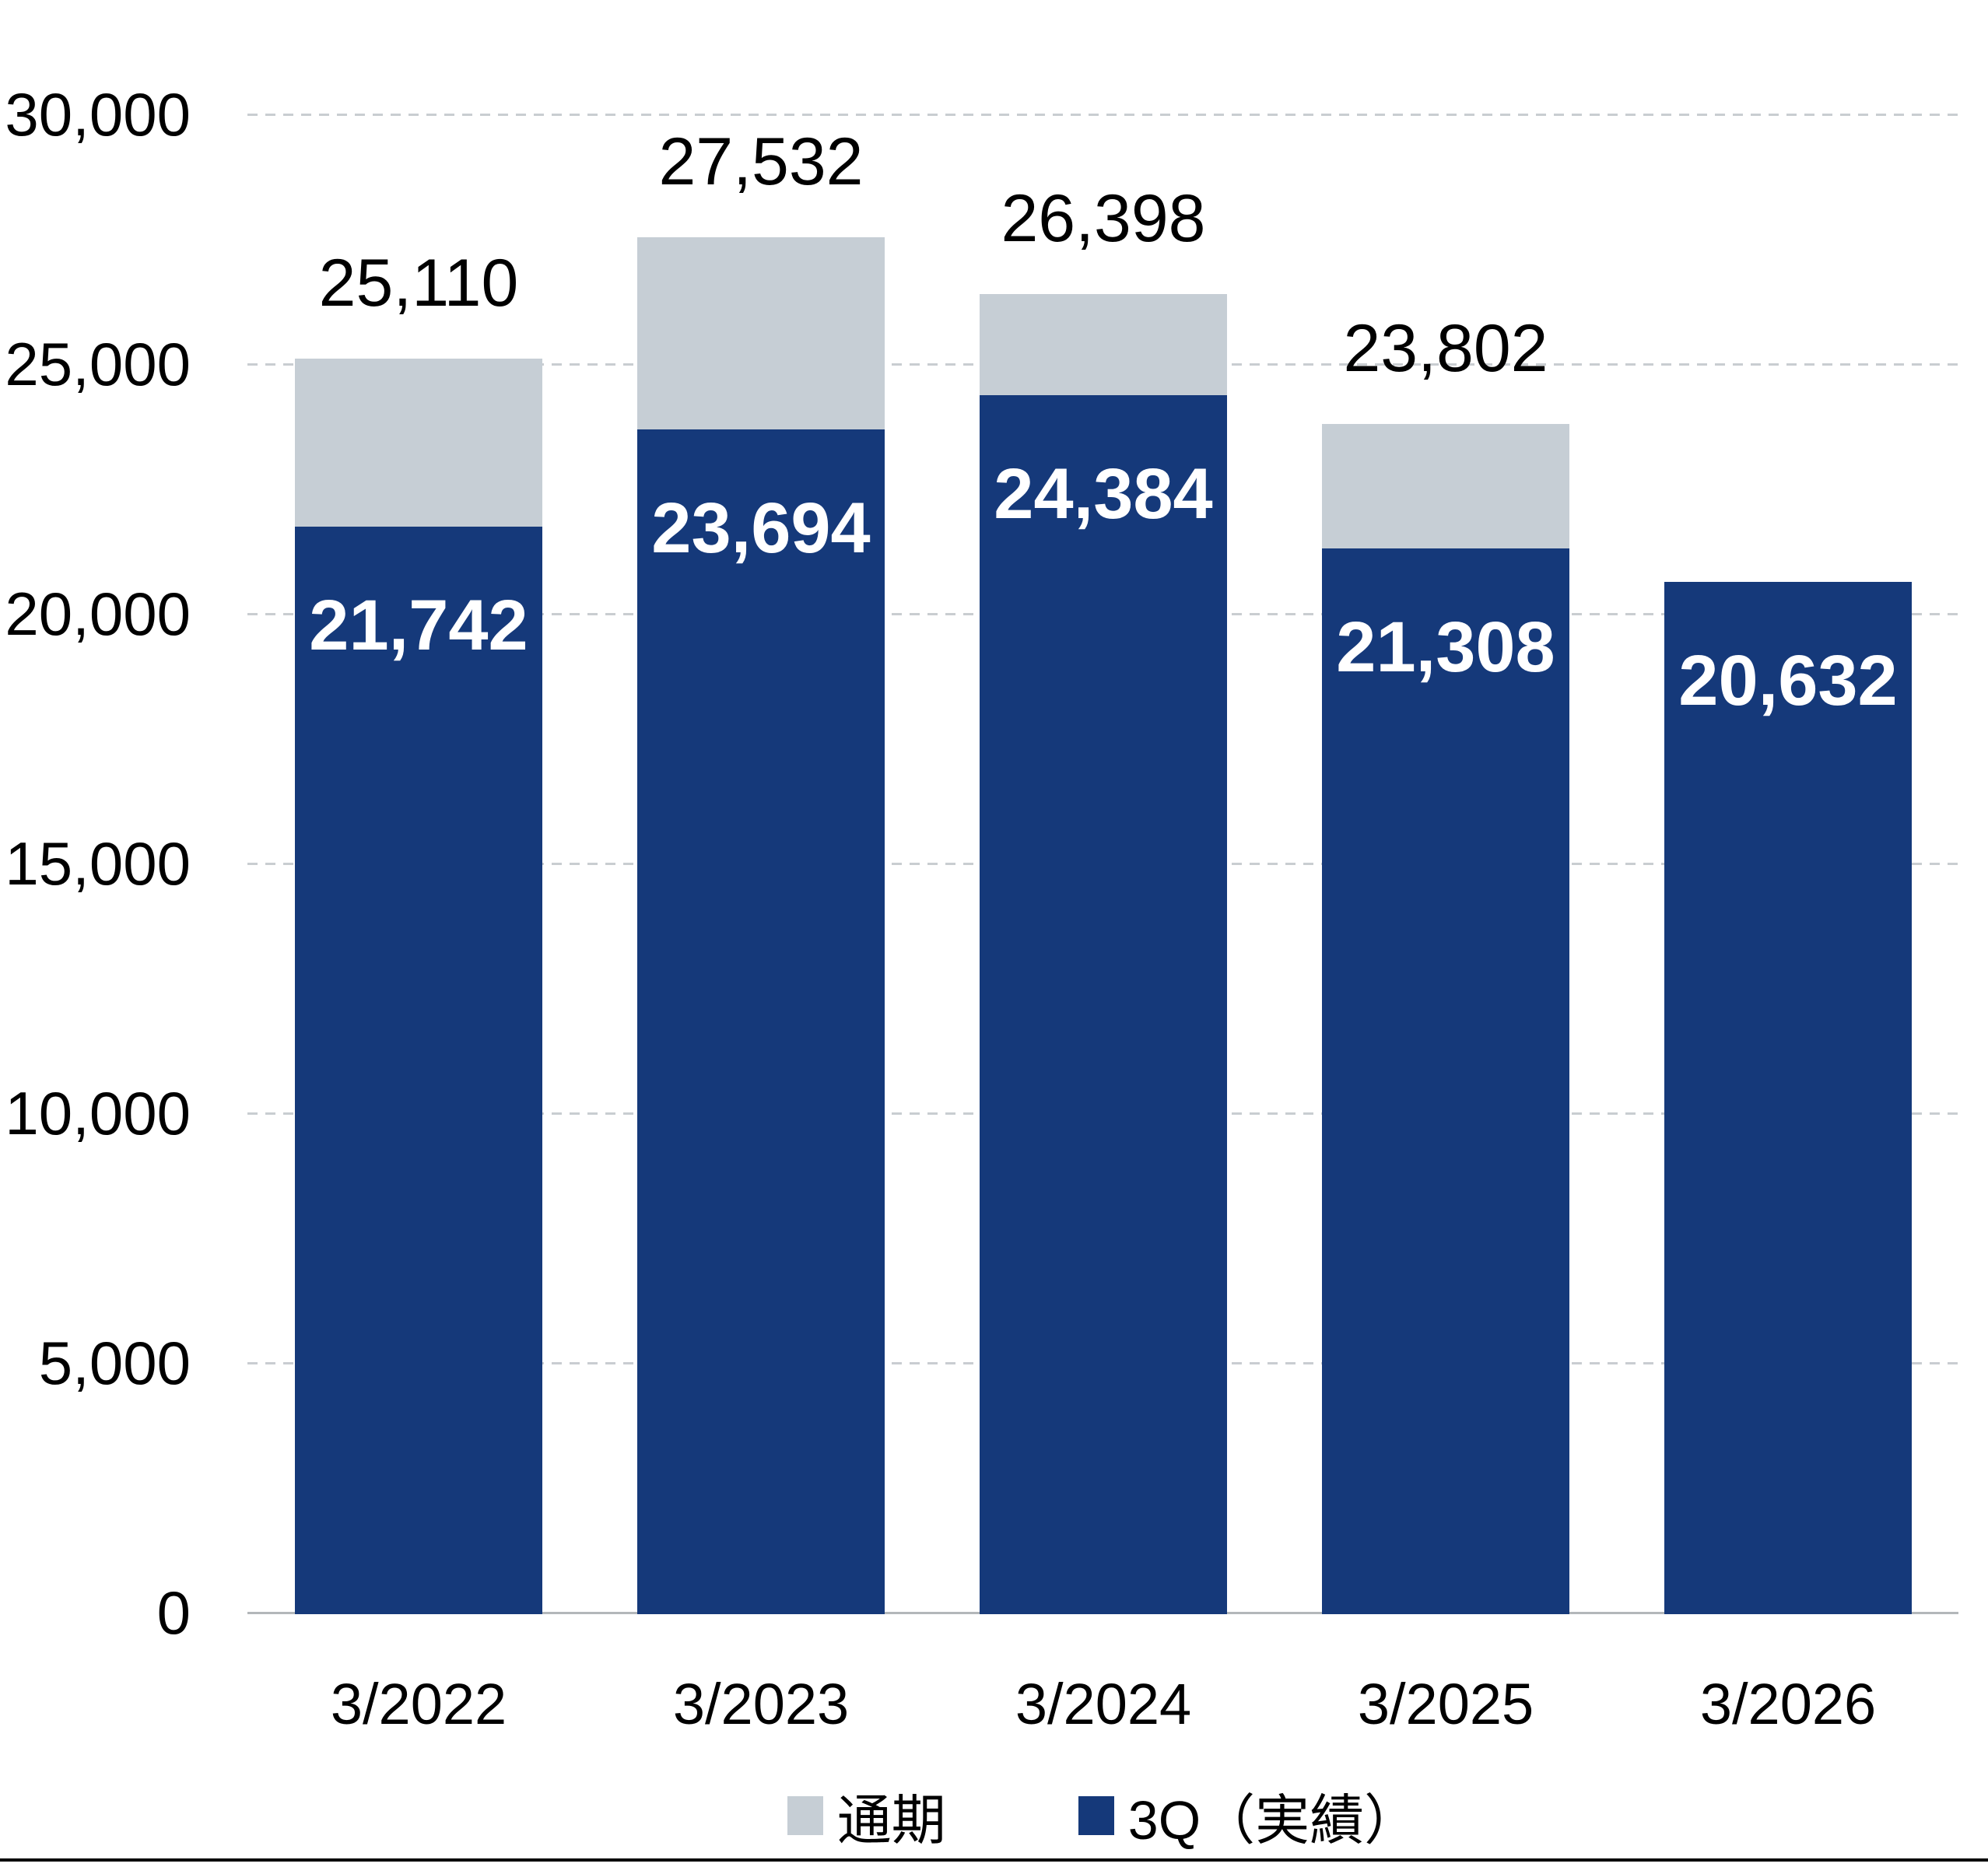 The height and width of the screenshot is (1867, 1988). What do you see at coordinates (1103, 1704) in the screenshot?
I see `xtick-label: 3/2024` at bounding box center [1103, 1704].